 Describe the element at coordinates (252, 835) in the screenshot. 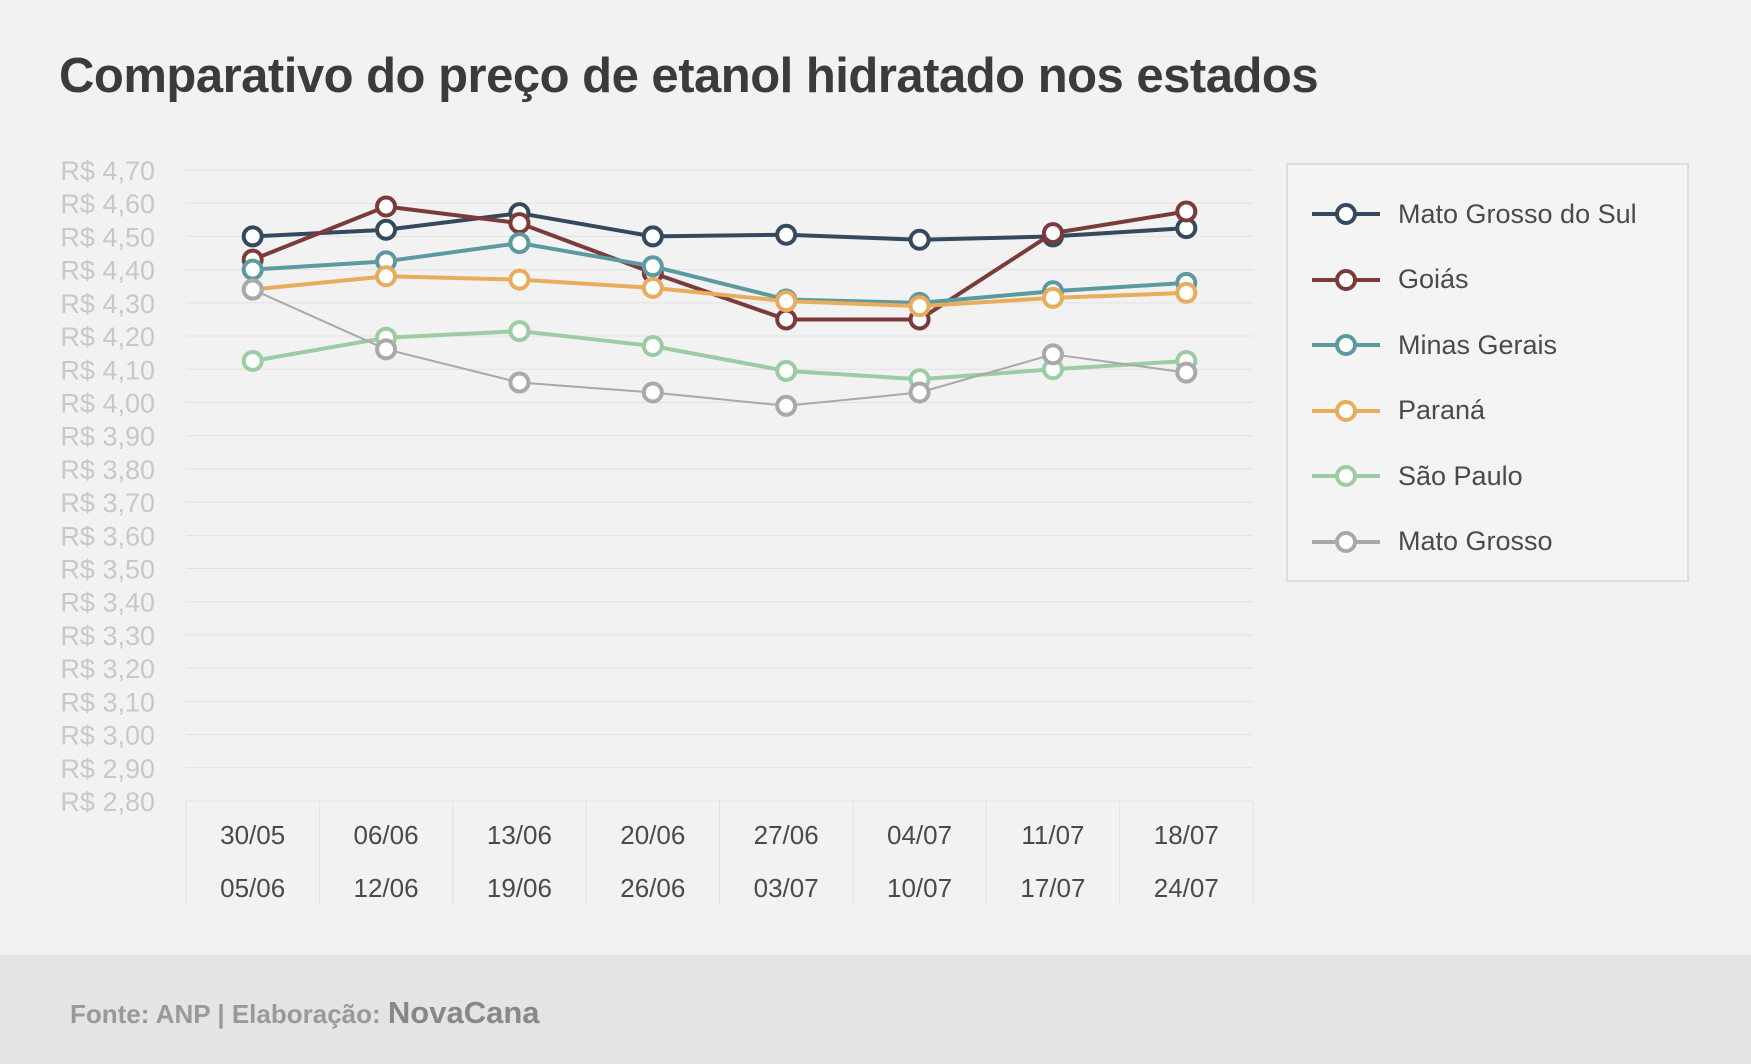

I see `category-label: 30/05` at that location.